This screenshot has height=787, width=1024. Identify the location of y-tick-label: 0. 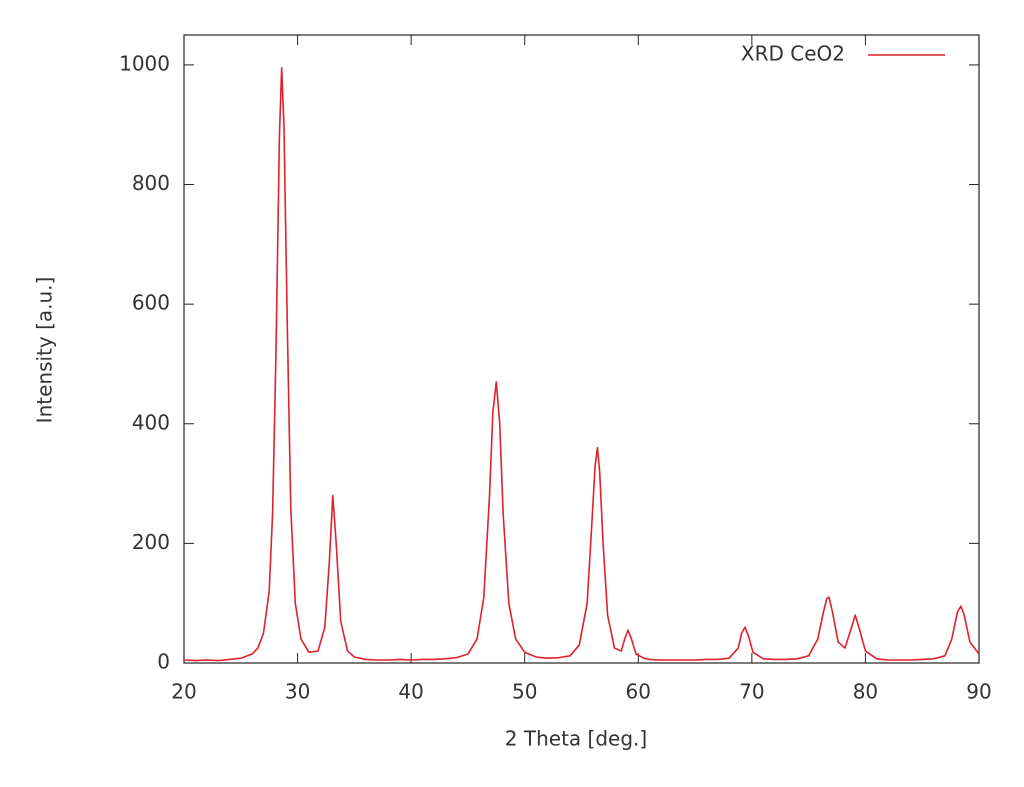
(163, 662).